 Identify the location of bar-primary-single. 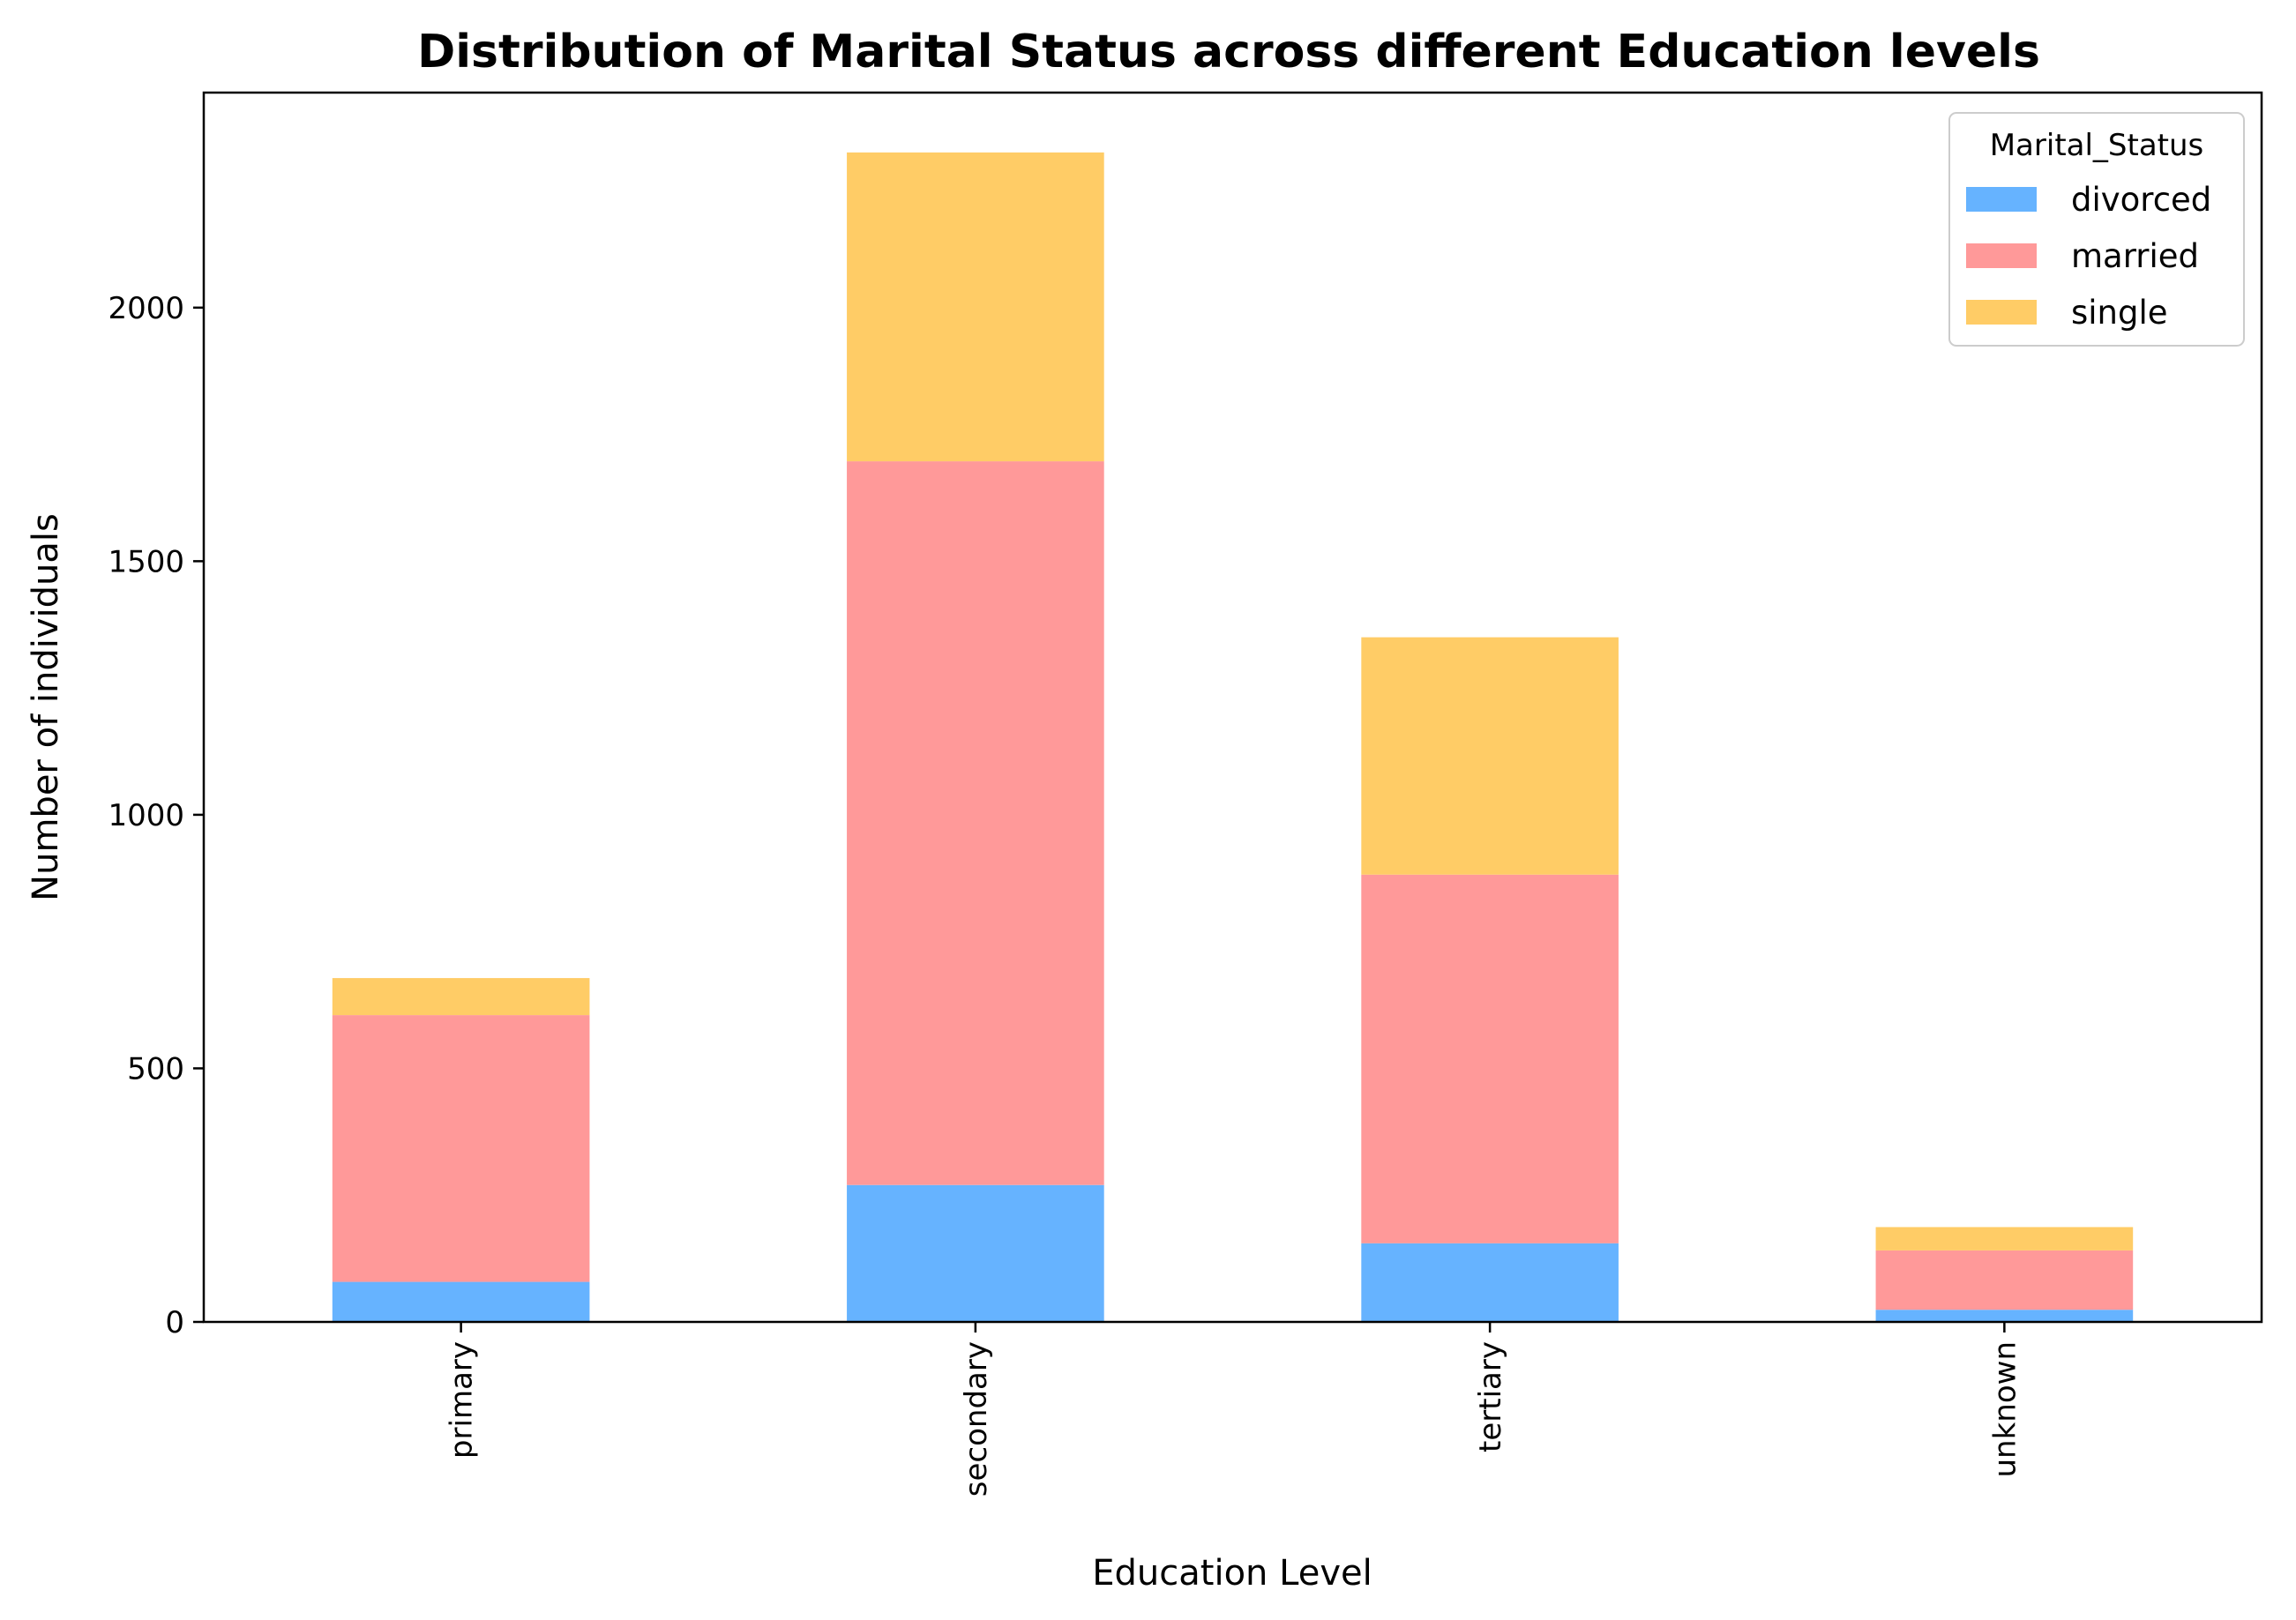
(461, 997).